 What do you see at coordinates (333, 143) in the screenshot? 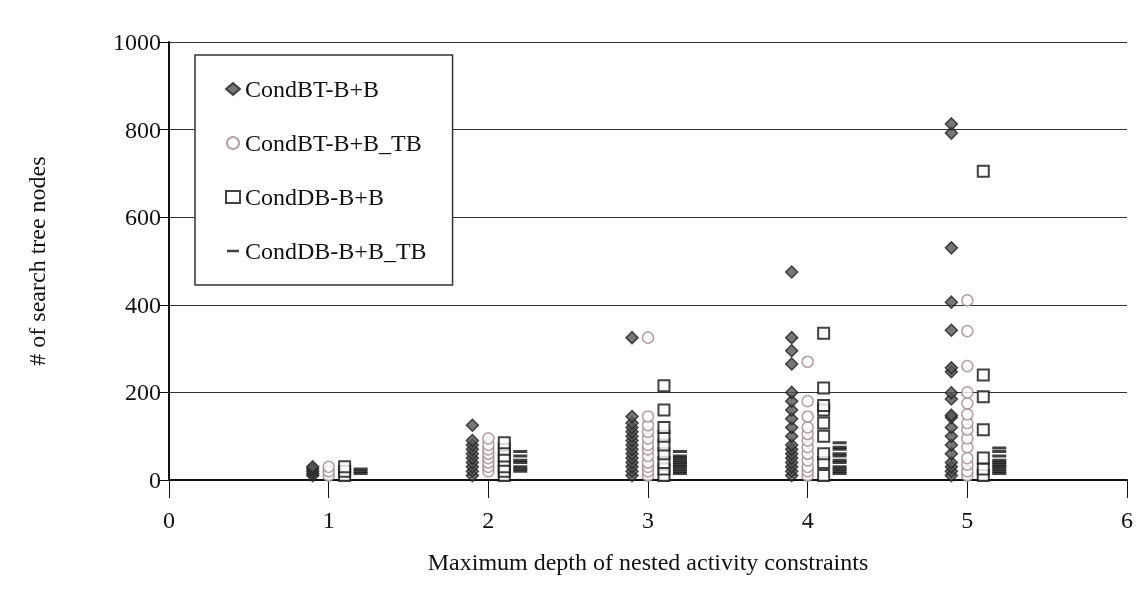
I see `legend-label: CondBT-B+B_TB` at bounding box center [333, 143].